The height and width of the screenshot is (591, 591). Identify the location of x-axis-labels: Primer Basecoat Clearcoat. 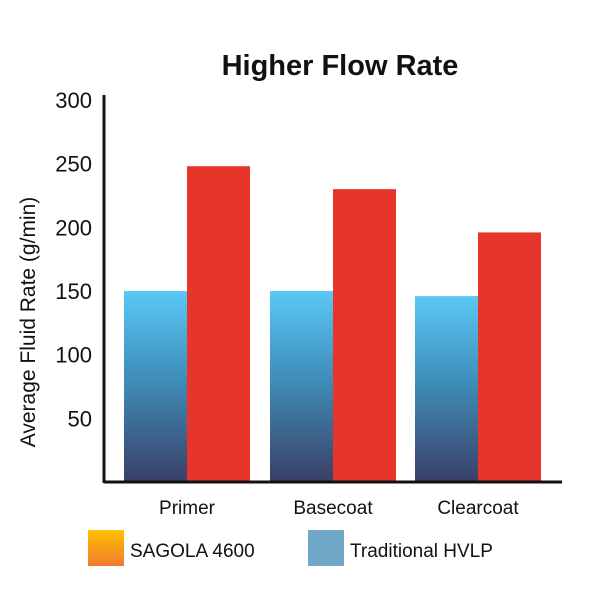
(339, 508).